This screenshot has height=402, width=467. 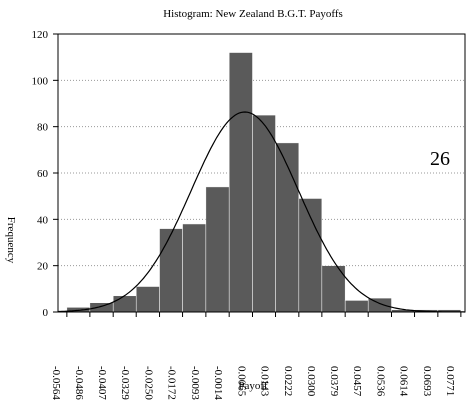 I want to click on x-tick-label: 0.0143, so click(x=265, y=381).